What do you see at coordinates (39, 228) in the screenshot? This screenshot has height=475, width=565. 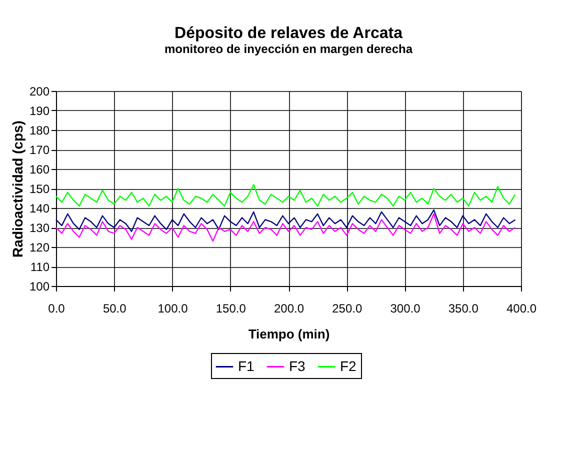 I see `y-tick-label: 130` at bounding box center [39, 228].